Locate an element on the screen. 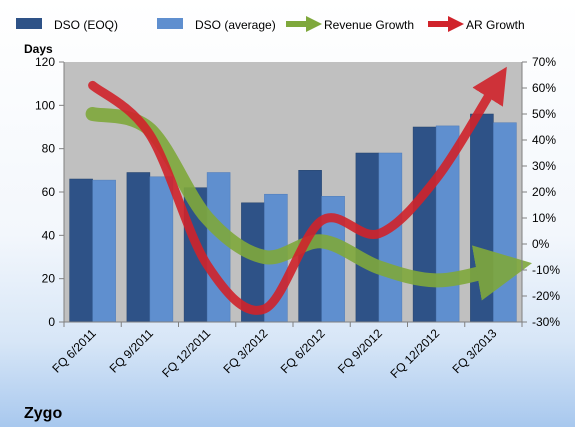 This screenshot has width=575, height=427. left-tick-label: 120 is located at coordinates (45, 62).